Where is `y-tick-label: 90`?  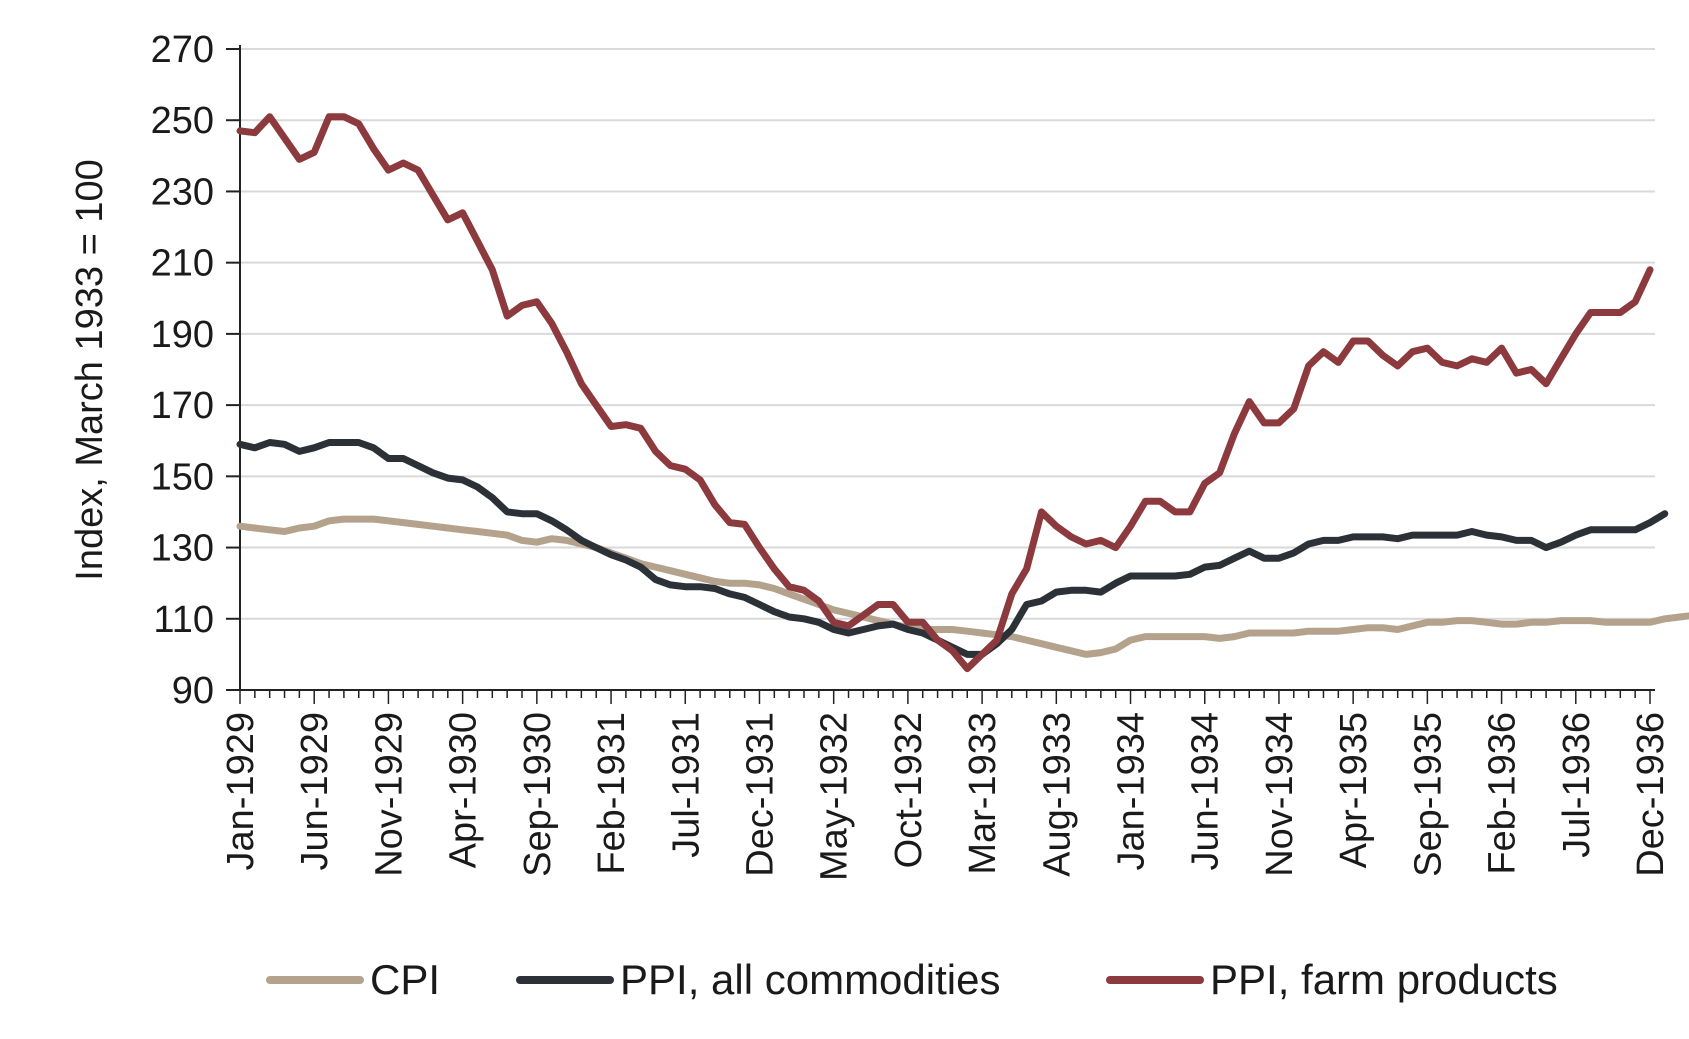
y-tick-label: 90 is located at coordinates (193, 691).